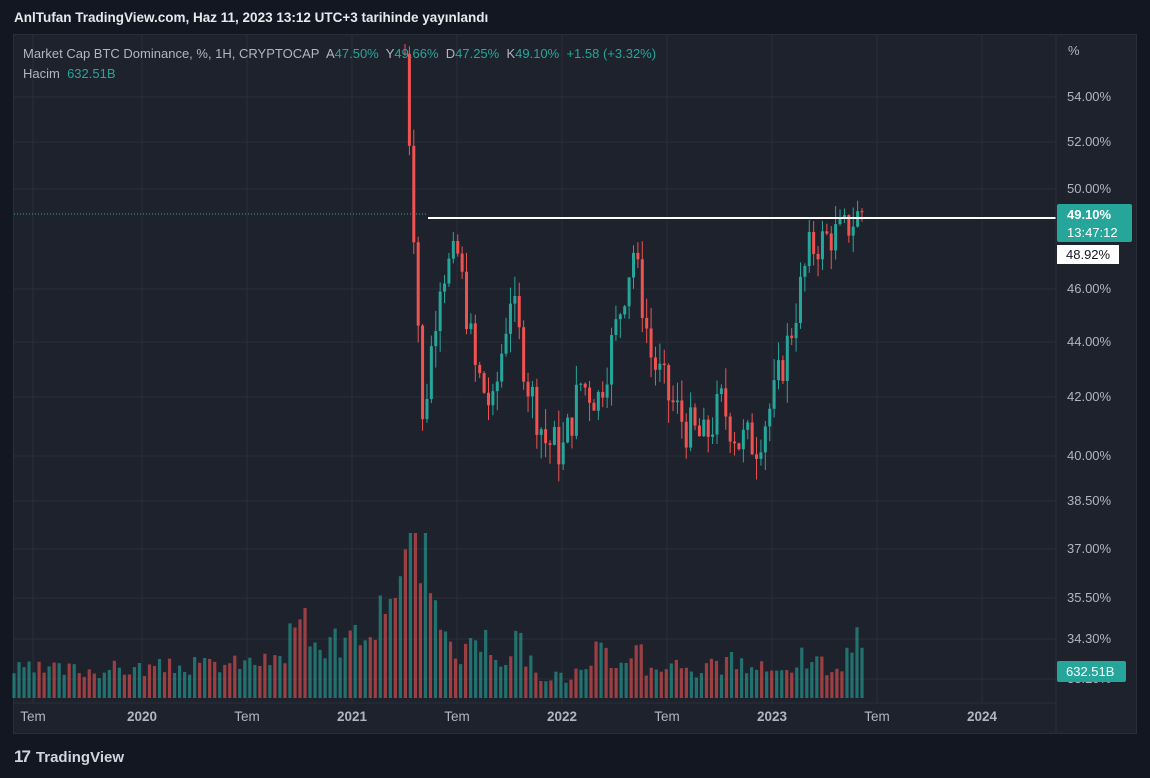 This screenshot has width=1150, height=778. What do you see at coordinates (477, 53) in the screenshot?
I see `low-value: 47.25%` at bounding box center [477, 53].